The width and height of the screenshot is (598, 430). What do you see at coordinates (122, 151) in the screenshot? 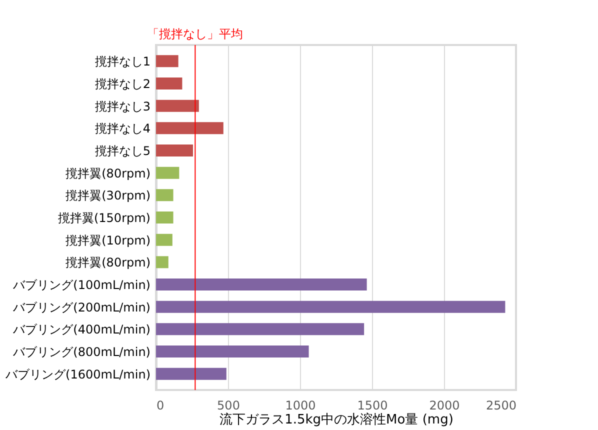
I see `y-tick-label: 撹拌なし5` at bounding box center [122, 151].